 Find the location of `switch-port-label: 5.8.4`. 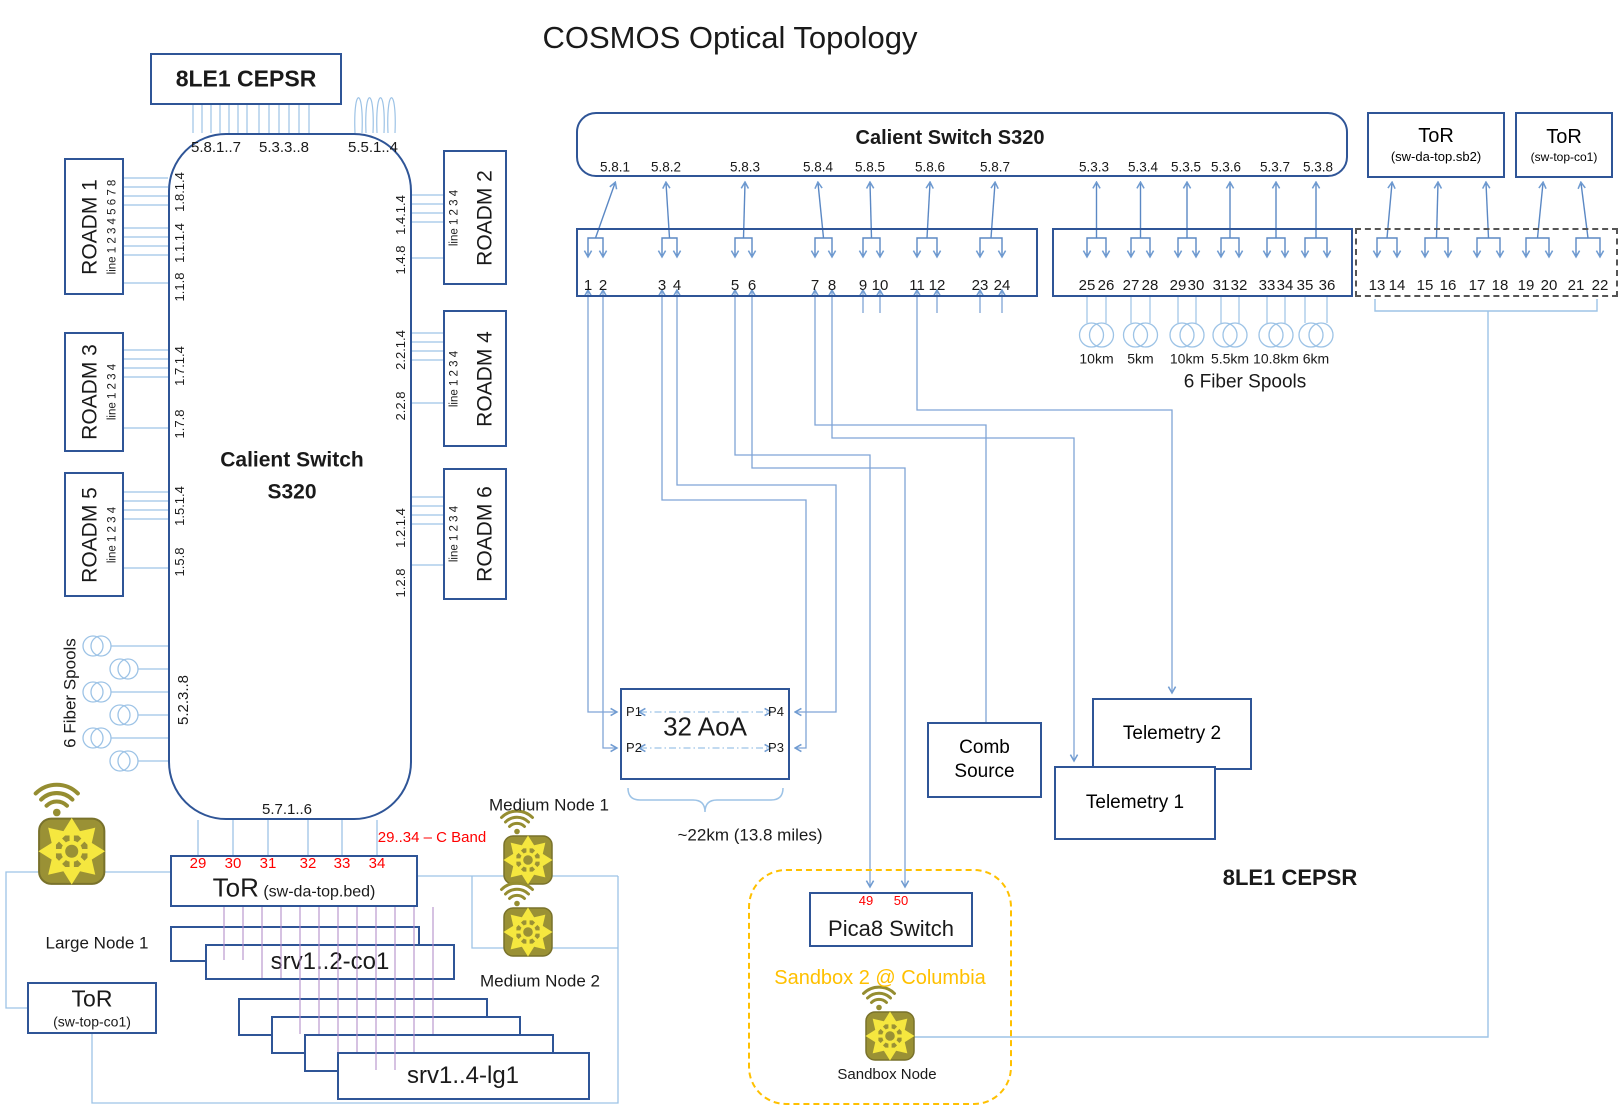

switch-port-label: 5.8.4 is located at coordinates (818, 167).